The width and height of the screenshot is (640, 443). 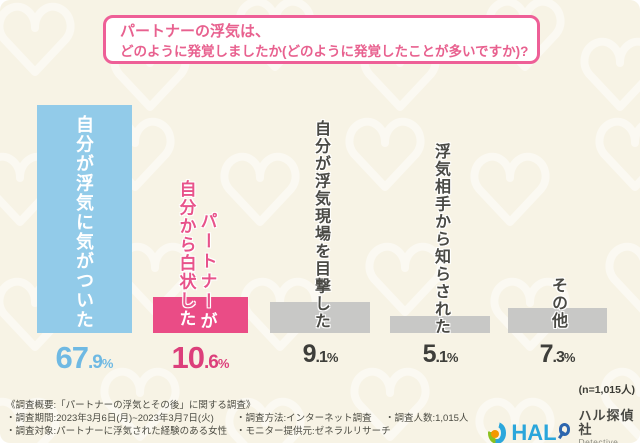 I want to click on value-int: 5, so click(x=429, y=354).